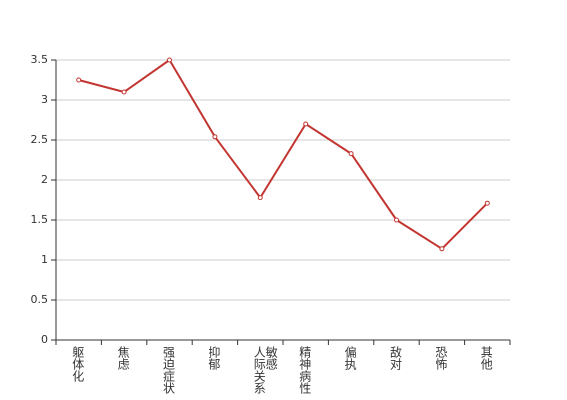 This screenshot has width=567, height=400. I want to click on y-tick-label: 3.5, so click(40, 59).